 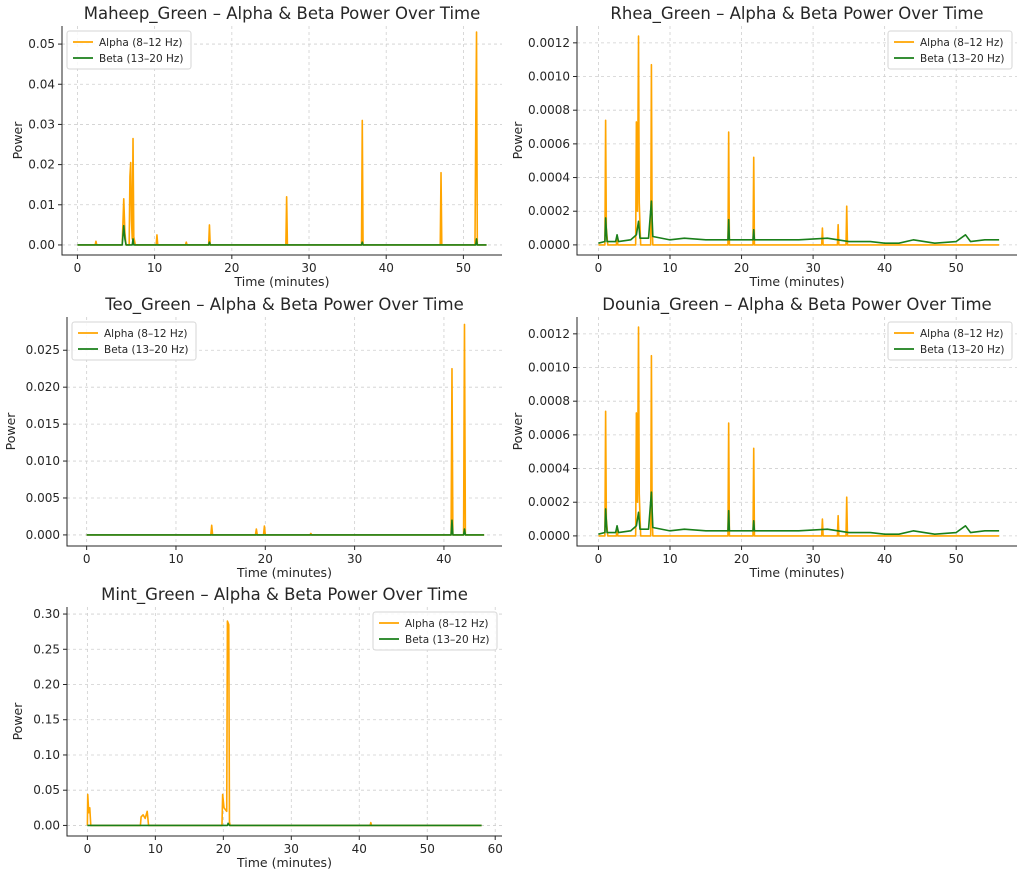 I want to click on y-tick-label: 0.10, so click(x=46, y=755).